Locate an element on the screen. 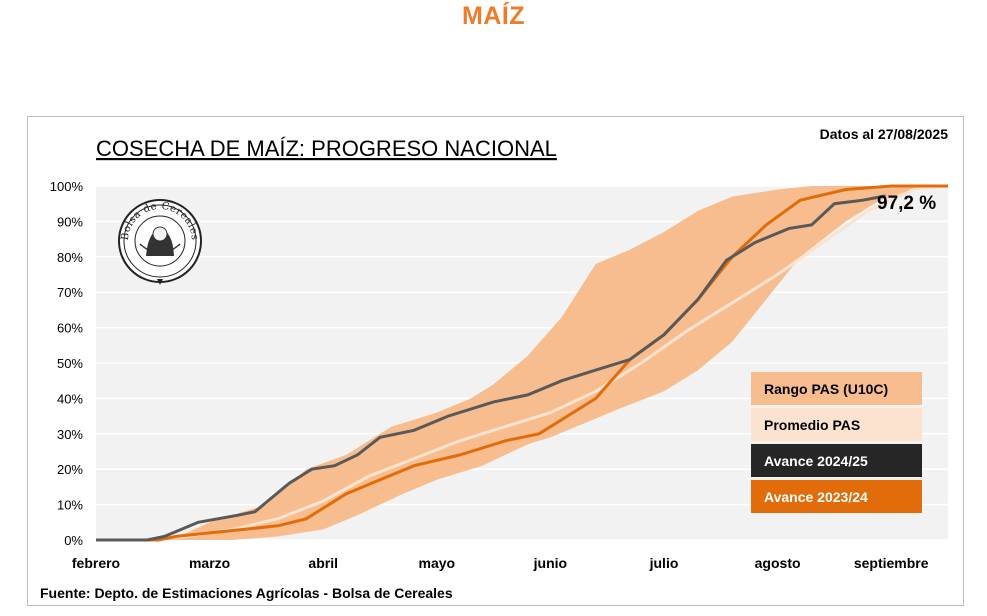 The height and width of the screenshot is (616, 987). y-tick-label: 0% is located at coordinates (73, 540).